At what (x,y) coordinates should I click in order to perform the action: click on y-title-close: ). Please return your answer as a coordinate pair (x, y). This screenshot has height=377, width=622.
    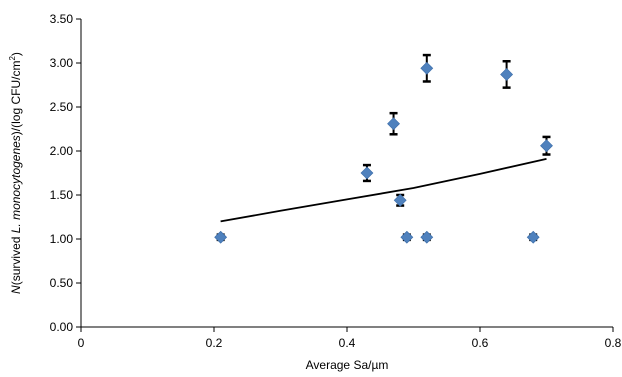
    Looking at the image, I should click on (16, 54).